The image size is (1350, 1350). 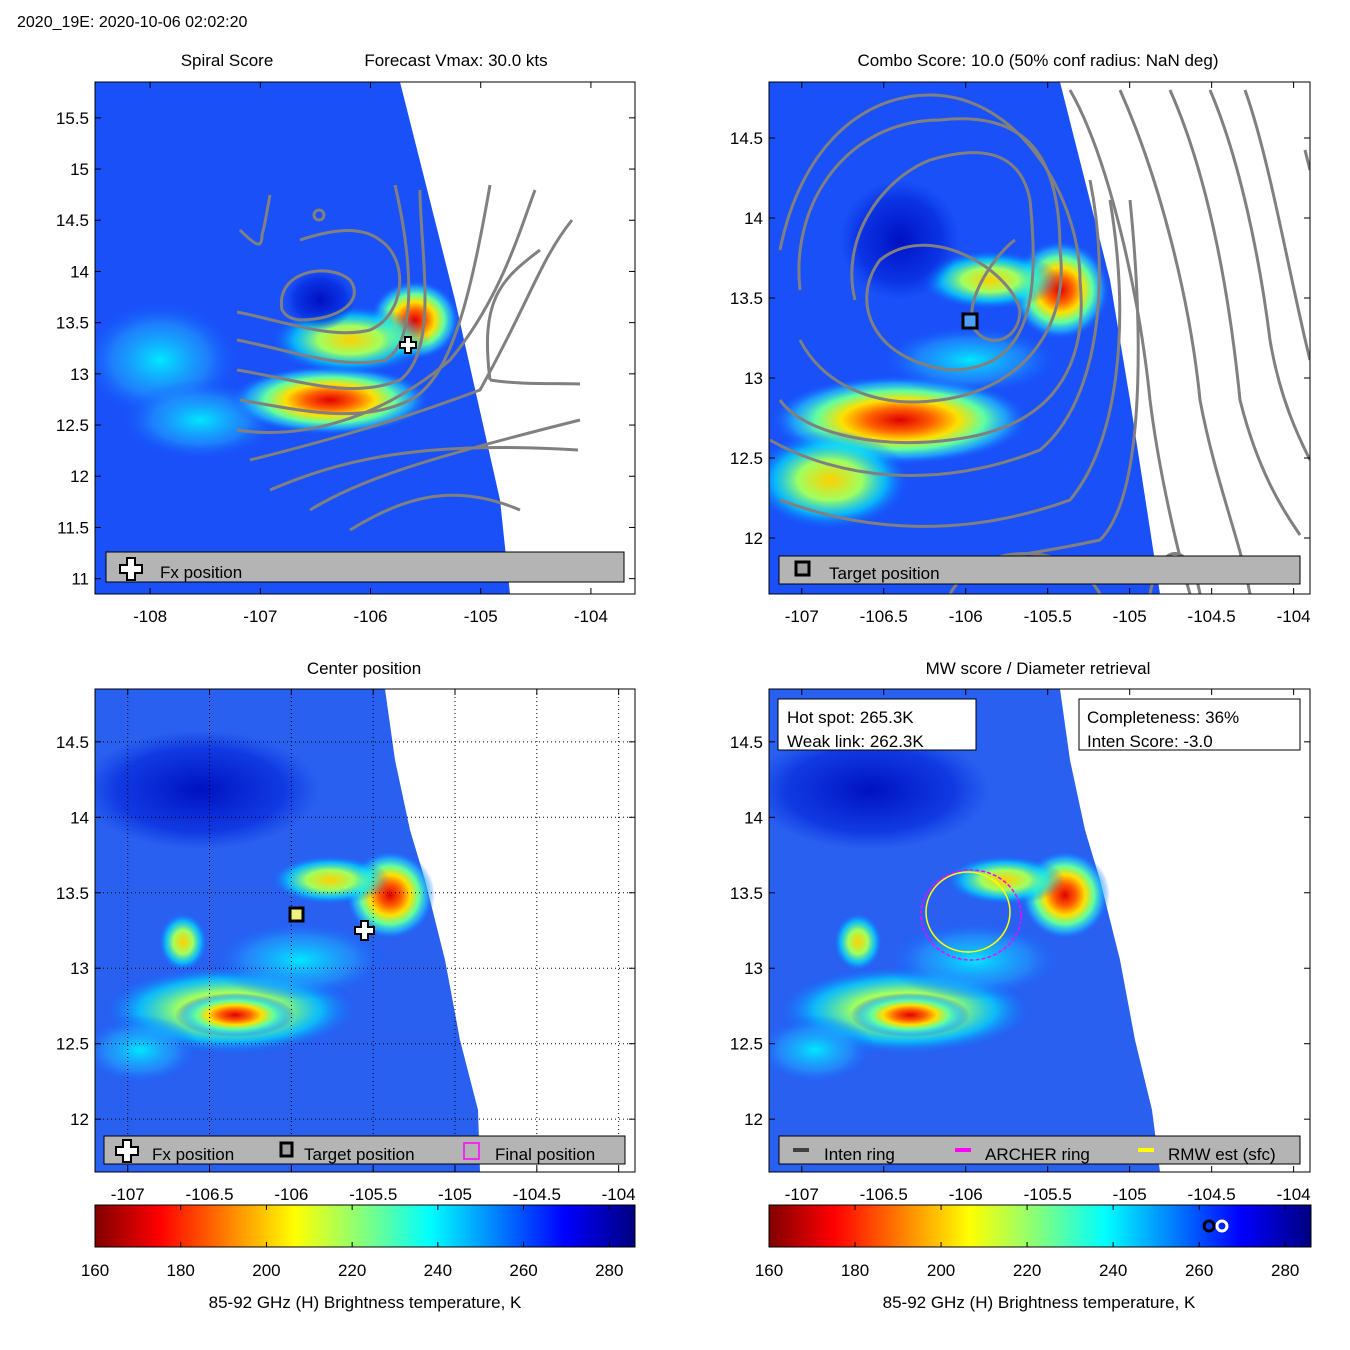 I want to click on square-icon, so click(x=802, y=568).